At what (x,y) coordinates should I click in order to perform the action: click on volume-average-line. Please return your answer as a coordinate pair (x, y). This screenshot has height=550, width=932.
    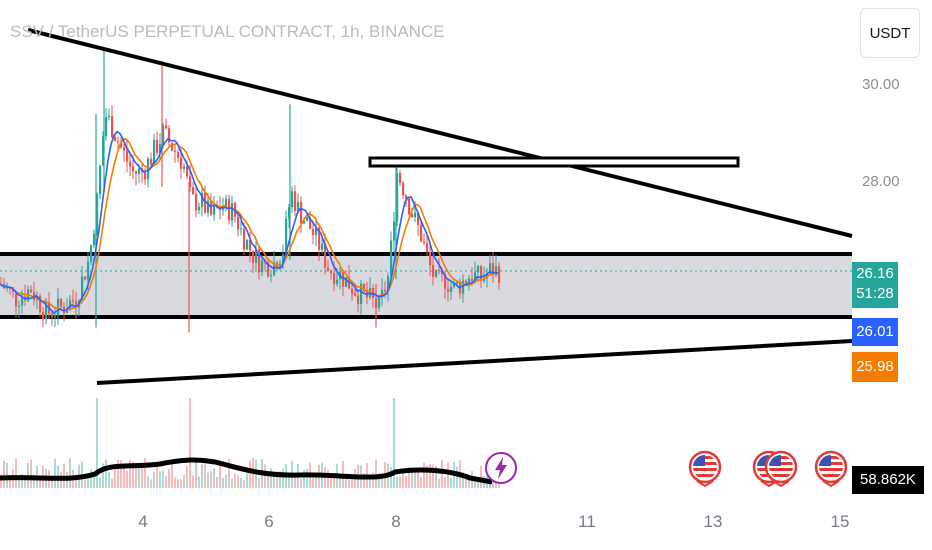
    Looking at the image, I should click on (246, 471).